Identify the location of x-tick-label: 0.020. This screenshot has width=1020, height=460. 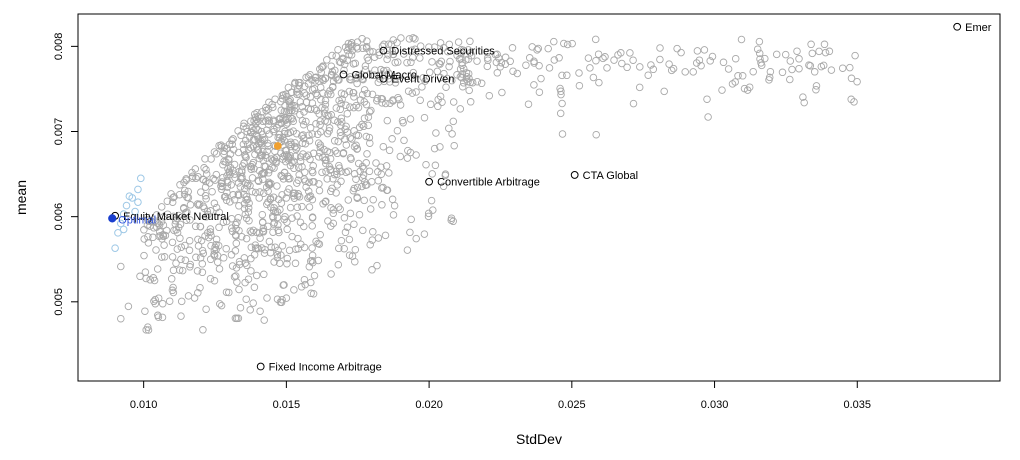
(429, 405).